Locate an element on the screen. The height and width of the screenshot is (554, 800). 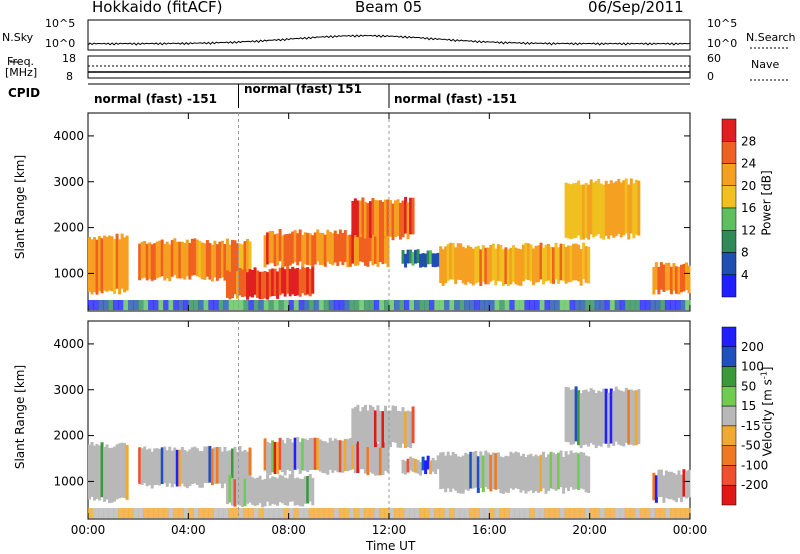
power-colorbar-cell is located at coordinates (729, 286).